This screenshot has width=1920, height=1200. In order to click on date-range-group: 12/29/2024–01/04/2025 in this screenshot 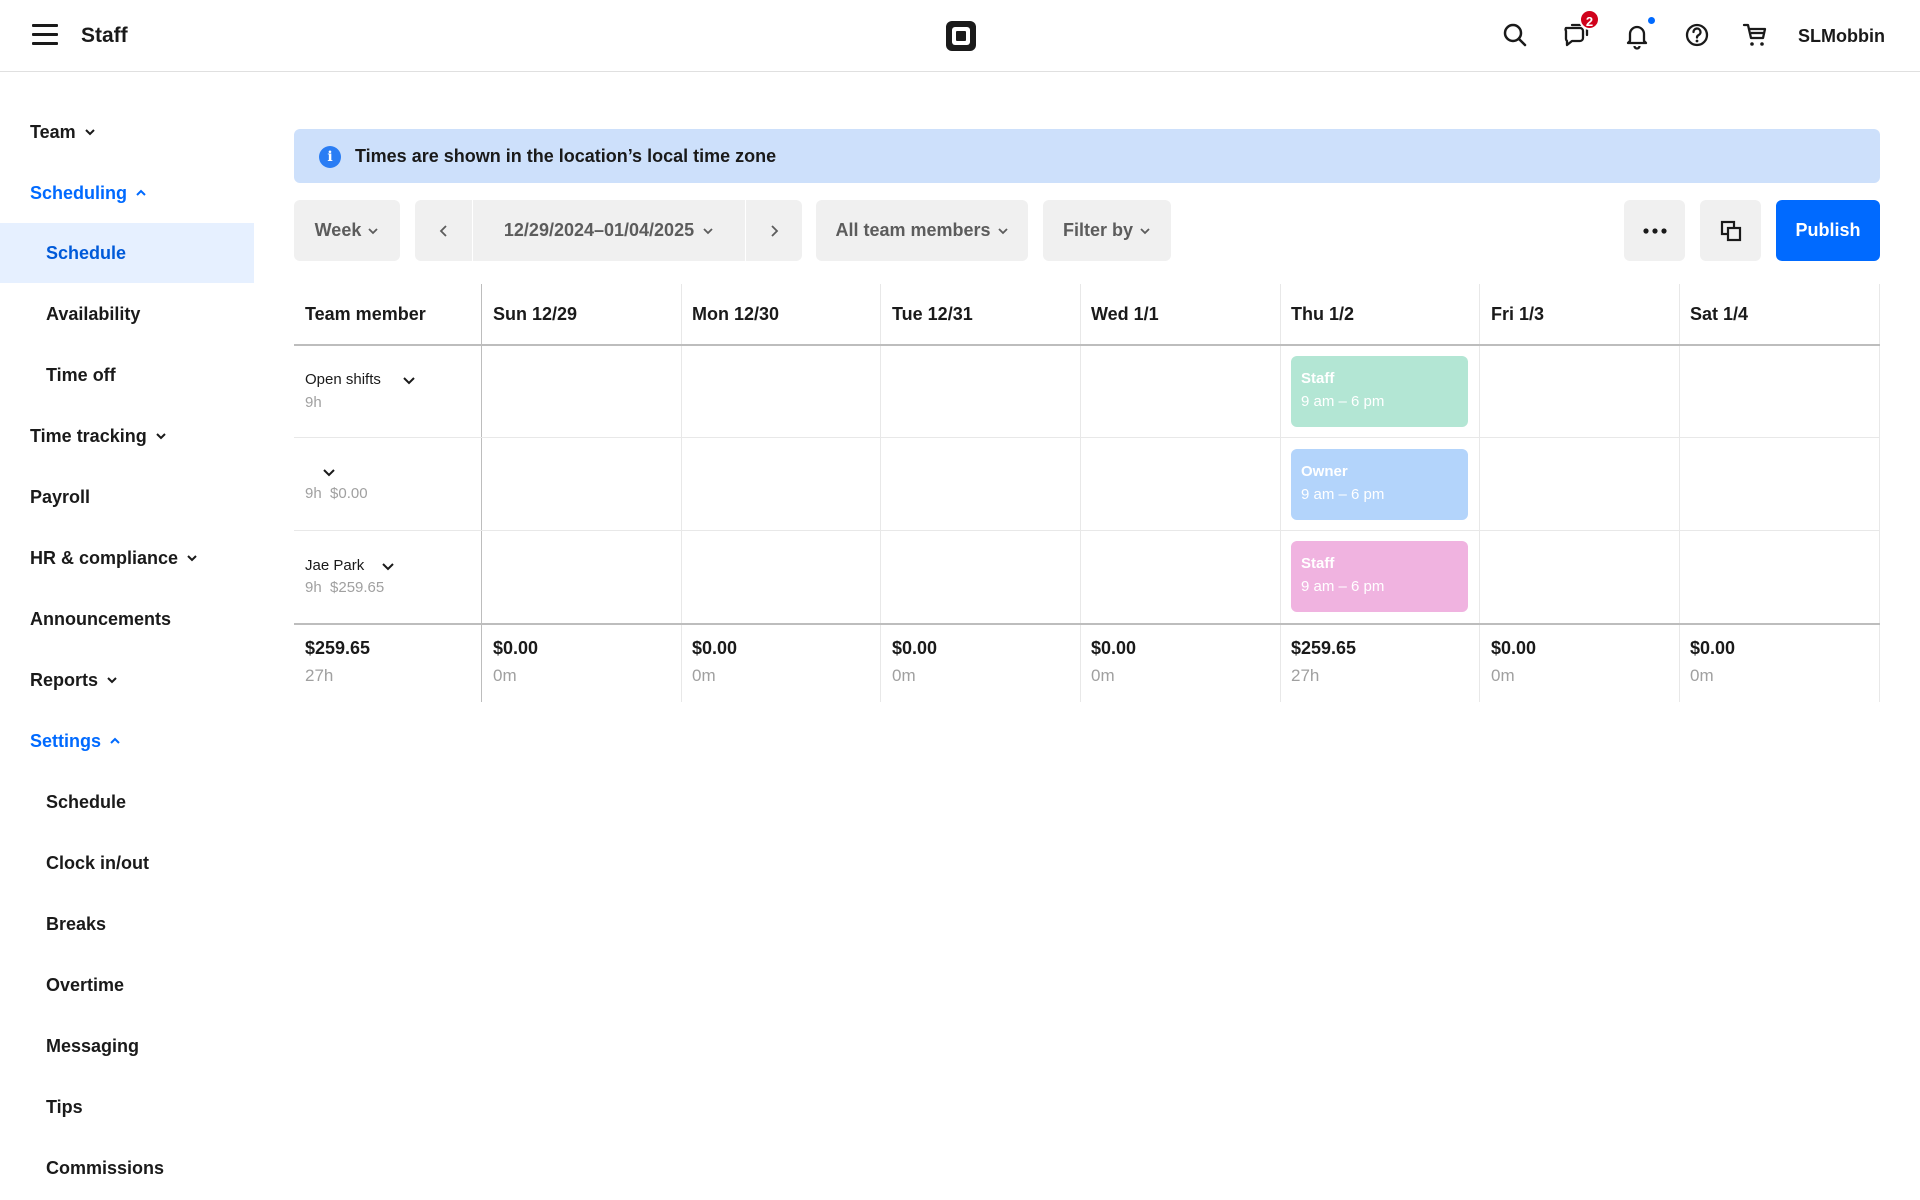, I will do `click(608, 230)`.